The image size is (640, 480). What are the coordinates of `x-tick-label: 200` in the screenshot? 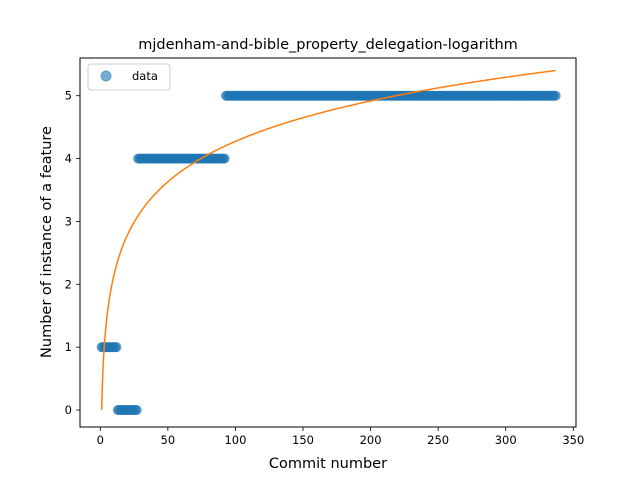 It's located at (371, 440).